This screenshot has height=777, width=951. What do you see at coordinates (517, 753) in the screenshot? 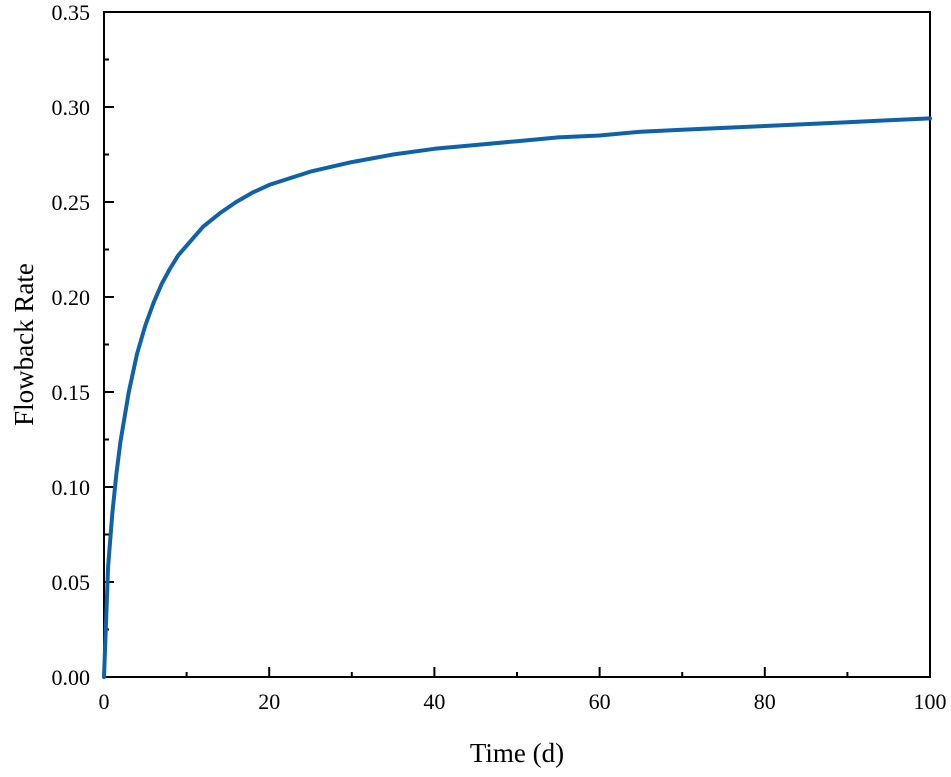
I see `x-axis-title: Time (d)` at bounding box center [517, 753].